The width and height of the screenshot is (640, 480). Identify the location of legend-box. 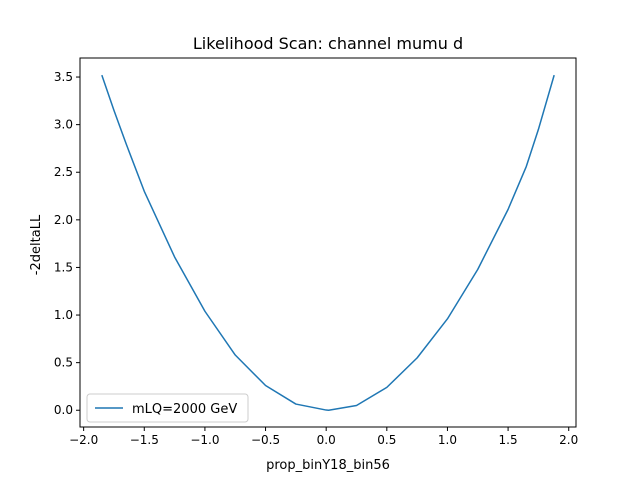
(167, 408).